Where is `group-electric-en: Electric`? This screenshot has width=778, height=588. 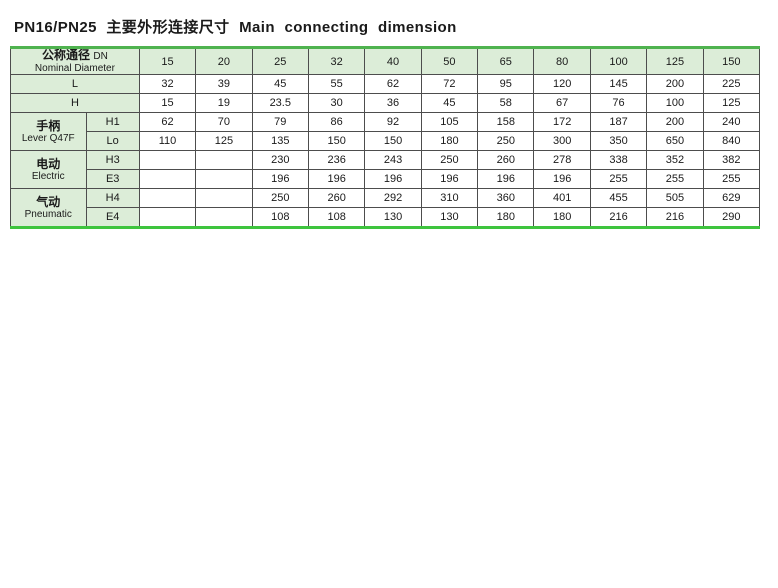 group-electric-en: Electric is located at coordinates (48, 176).